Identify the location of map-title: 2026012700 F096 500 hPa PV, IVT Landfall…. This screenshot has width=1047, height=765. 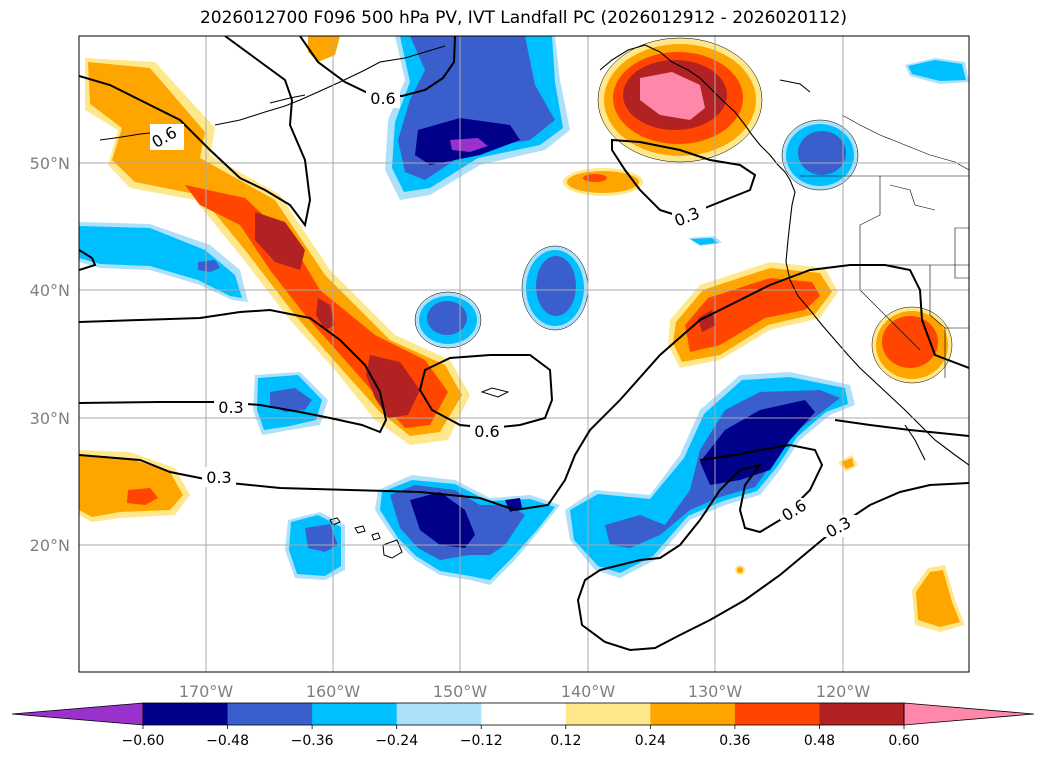
(523, 18).